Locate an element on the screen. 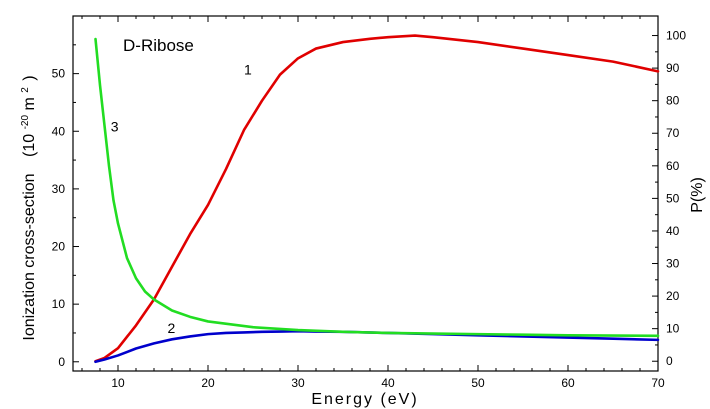 Image resolution: width=710 pixels, height=409 pixels. y2-tick-label: 80 is located at coordinates (673, 101).